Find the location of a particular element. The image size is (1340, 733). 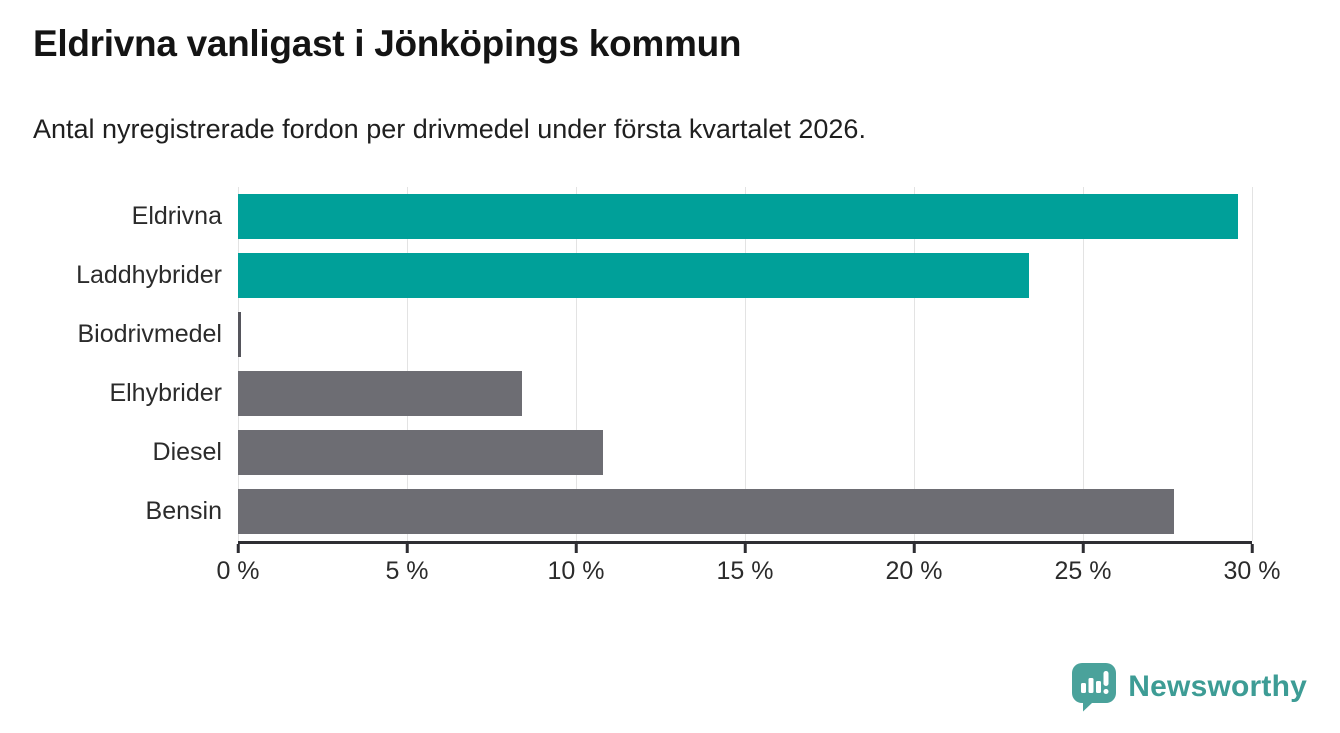

chart-row: Biodrivmedel is located at coordinates (673, 334).